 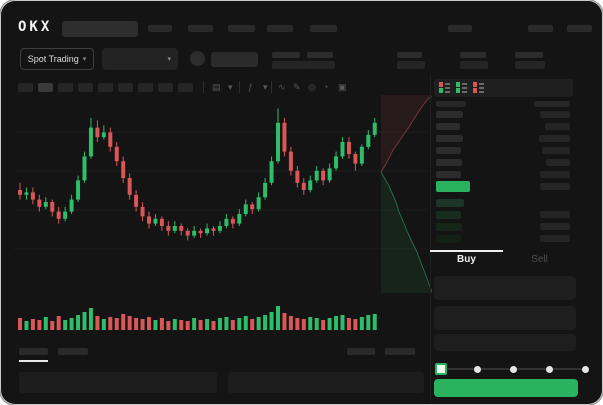 I want to click on indicator-icon: ƒ, so click(x=251, y=87).